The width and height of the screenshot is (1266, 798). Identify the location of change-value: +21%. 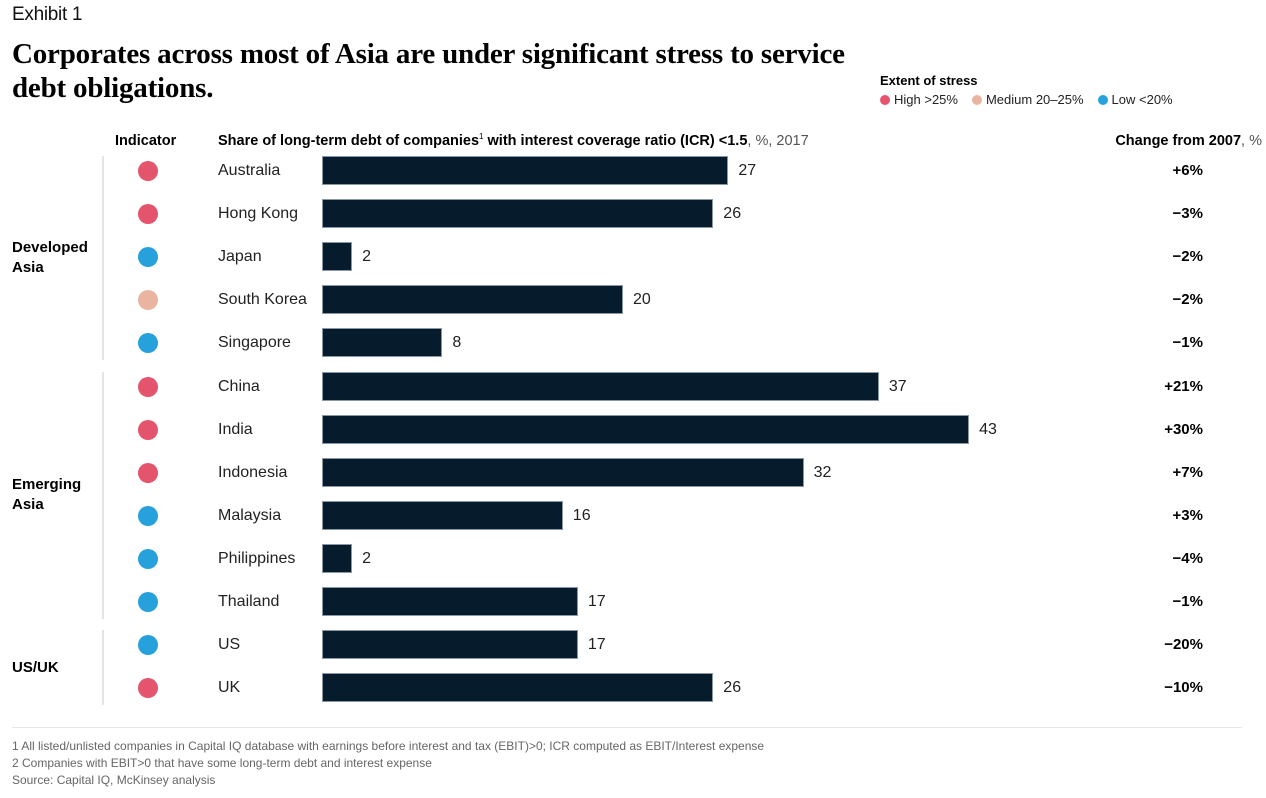
(1183, 386).